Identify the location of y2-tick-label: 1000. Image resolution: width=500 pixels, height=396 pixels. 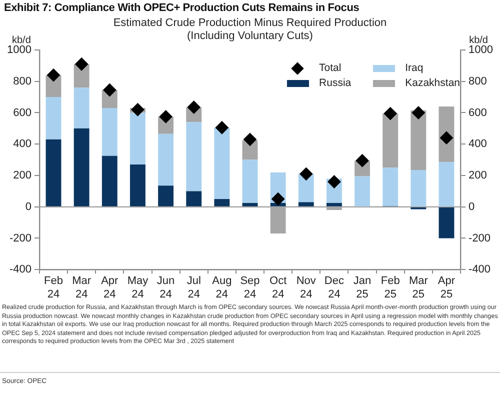
(481, 50).